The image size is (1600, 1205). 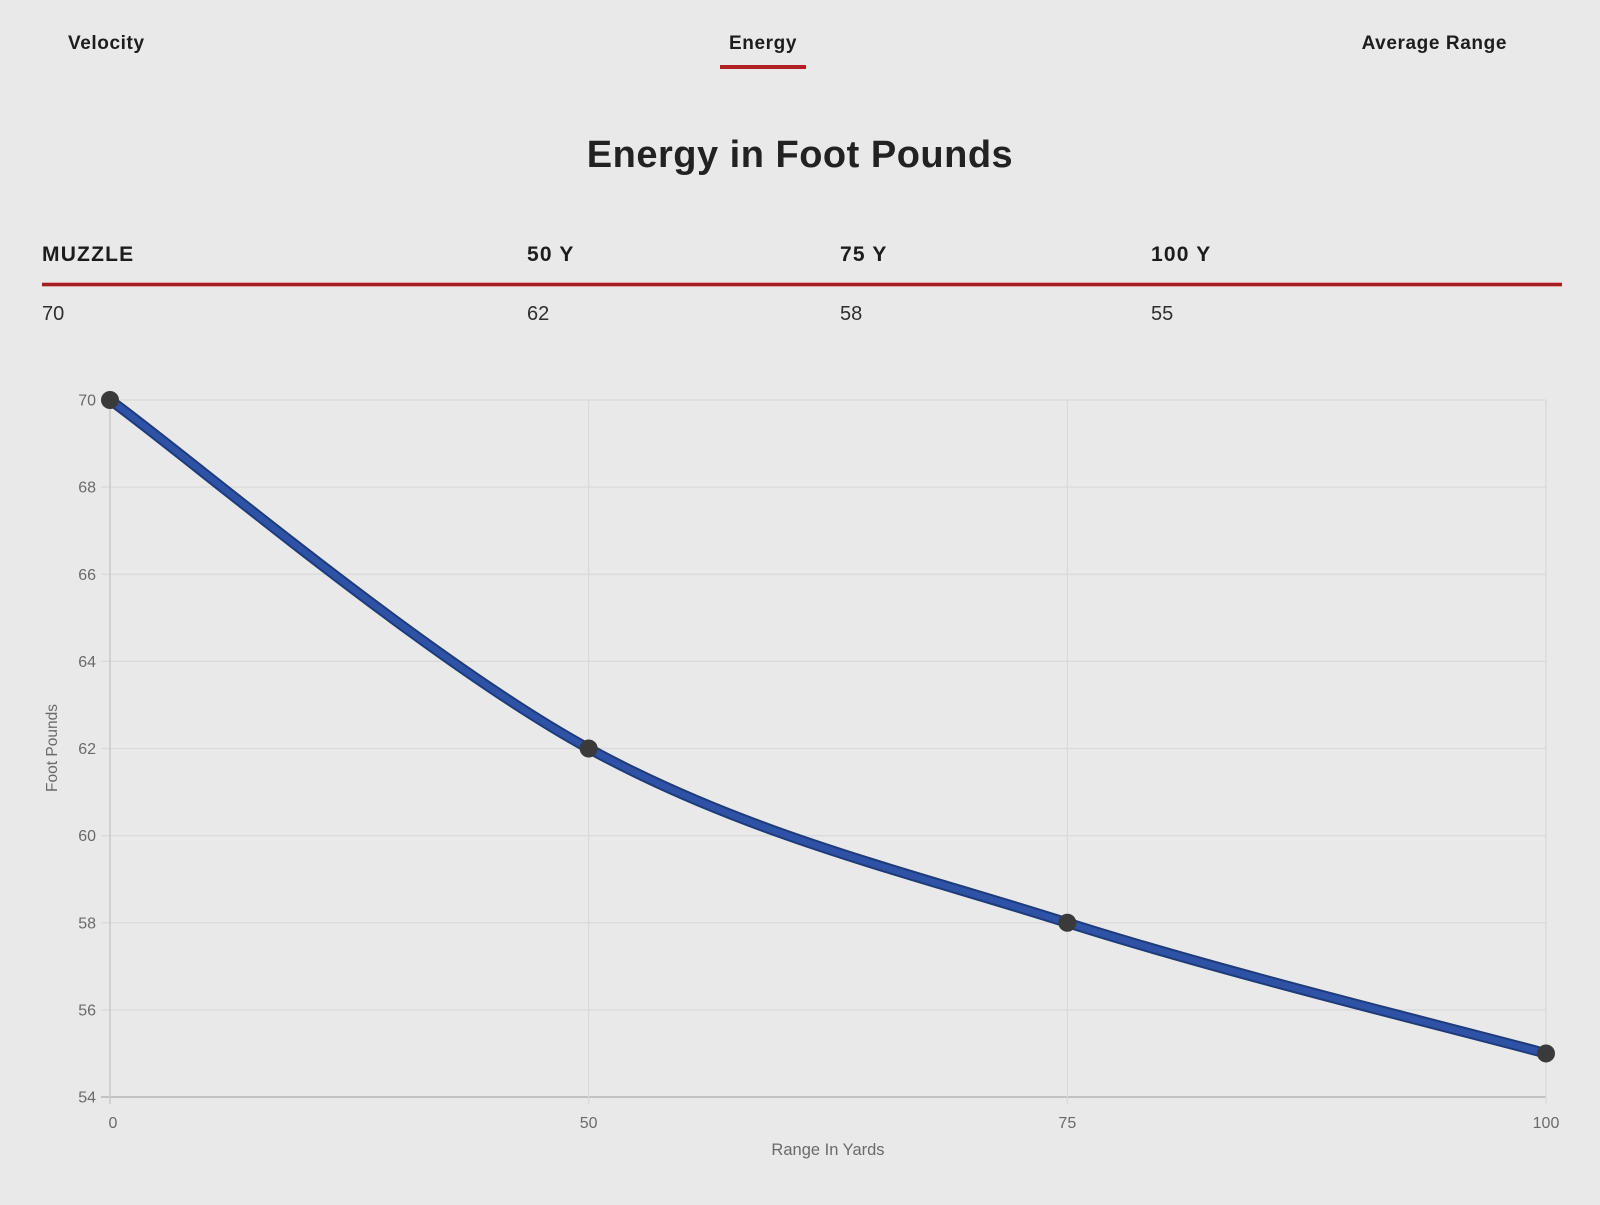 What do you see at coordinates (52, 748) in the screenshot?
I see `y-axis-title: Foot Pounds` at bounding box center [52, 748].